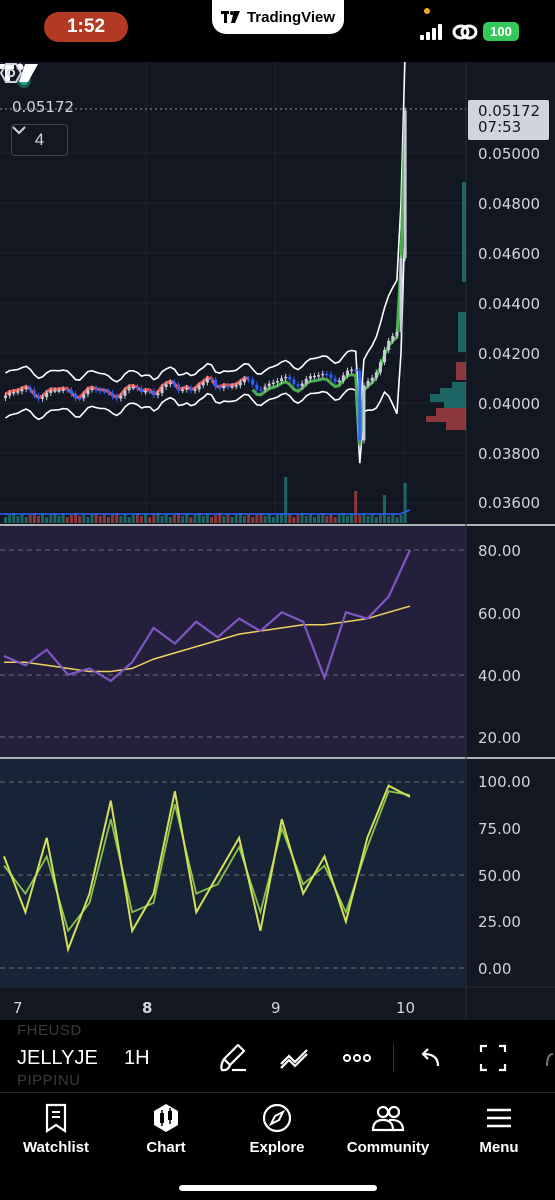 The height and width of the screenshot is (1200, 555). What do you see at coordinates (509, 454) in the screenshot?
I see `price-axis-label: 0.03800` at bounding box center [509, 454].